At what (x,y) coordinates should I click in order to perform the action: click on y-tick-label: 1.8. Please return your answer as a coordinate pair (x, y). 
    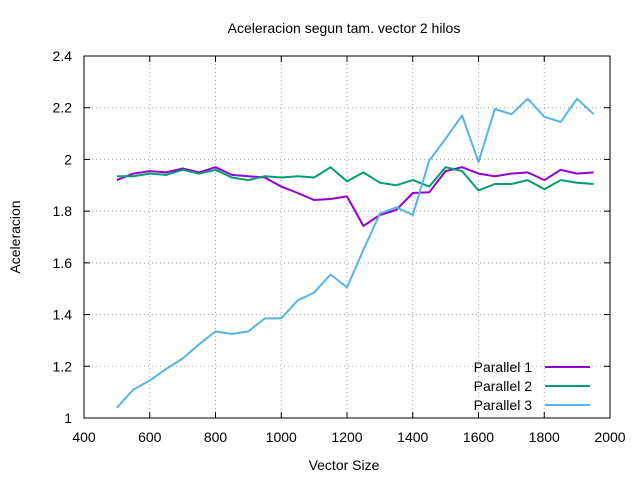
    Looking at the image, I should click on (63, 211).